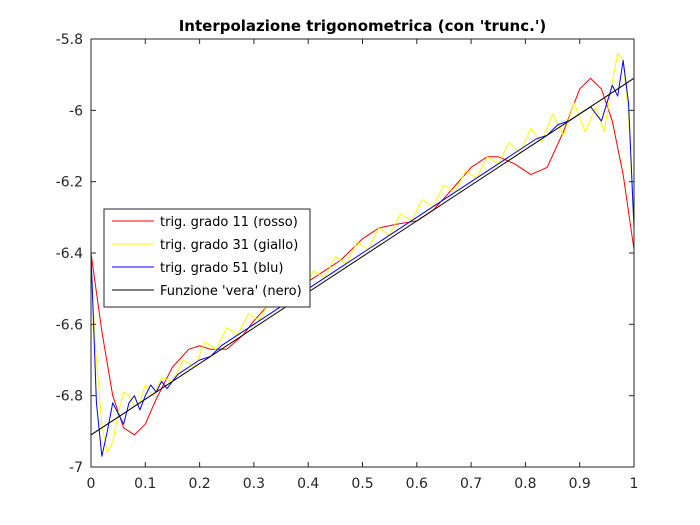  I want to click on x-tick-label: 1, so click(634, 484).